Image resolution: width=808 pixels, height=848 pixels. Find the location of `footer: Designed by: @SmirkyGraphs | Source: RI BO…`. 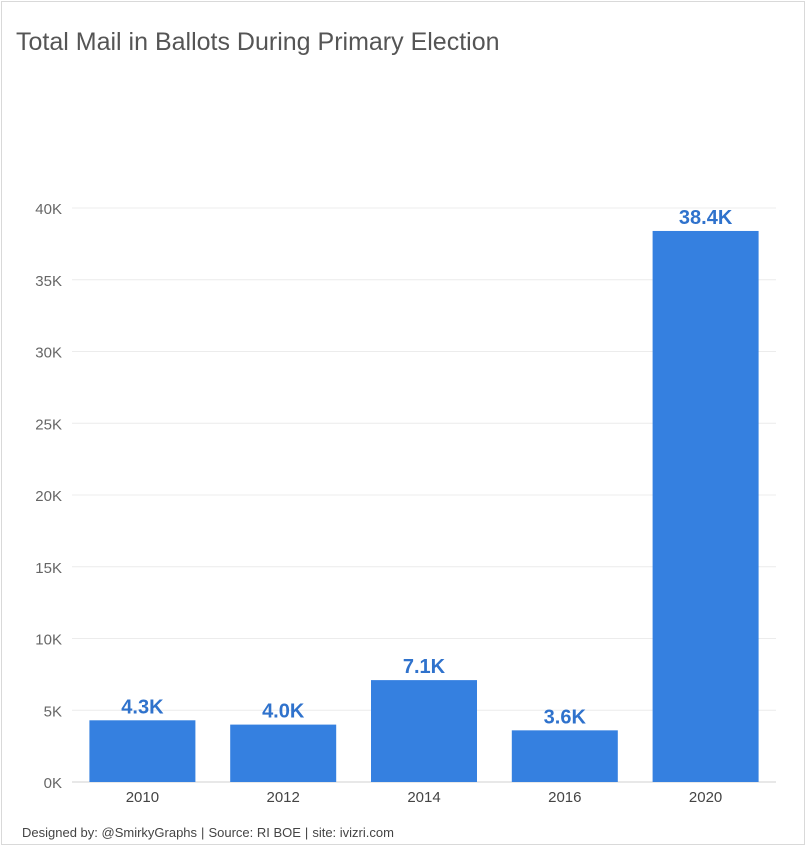

footer: Designed by: @SmirkyGraphs | Source: RI BO… is located at coordinates (208, 832).